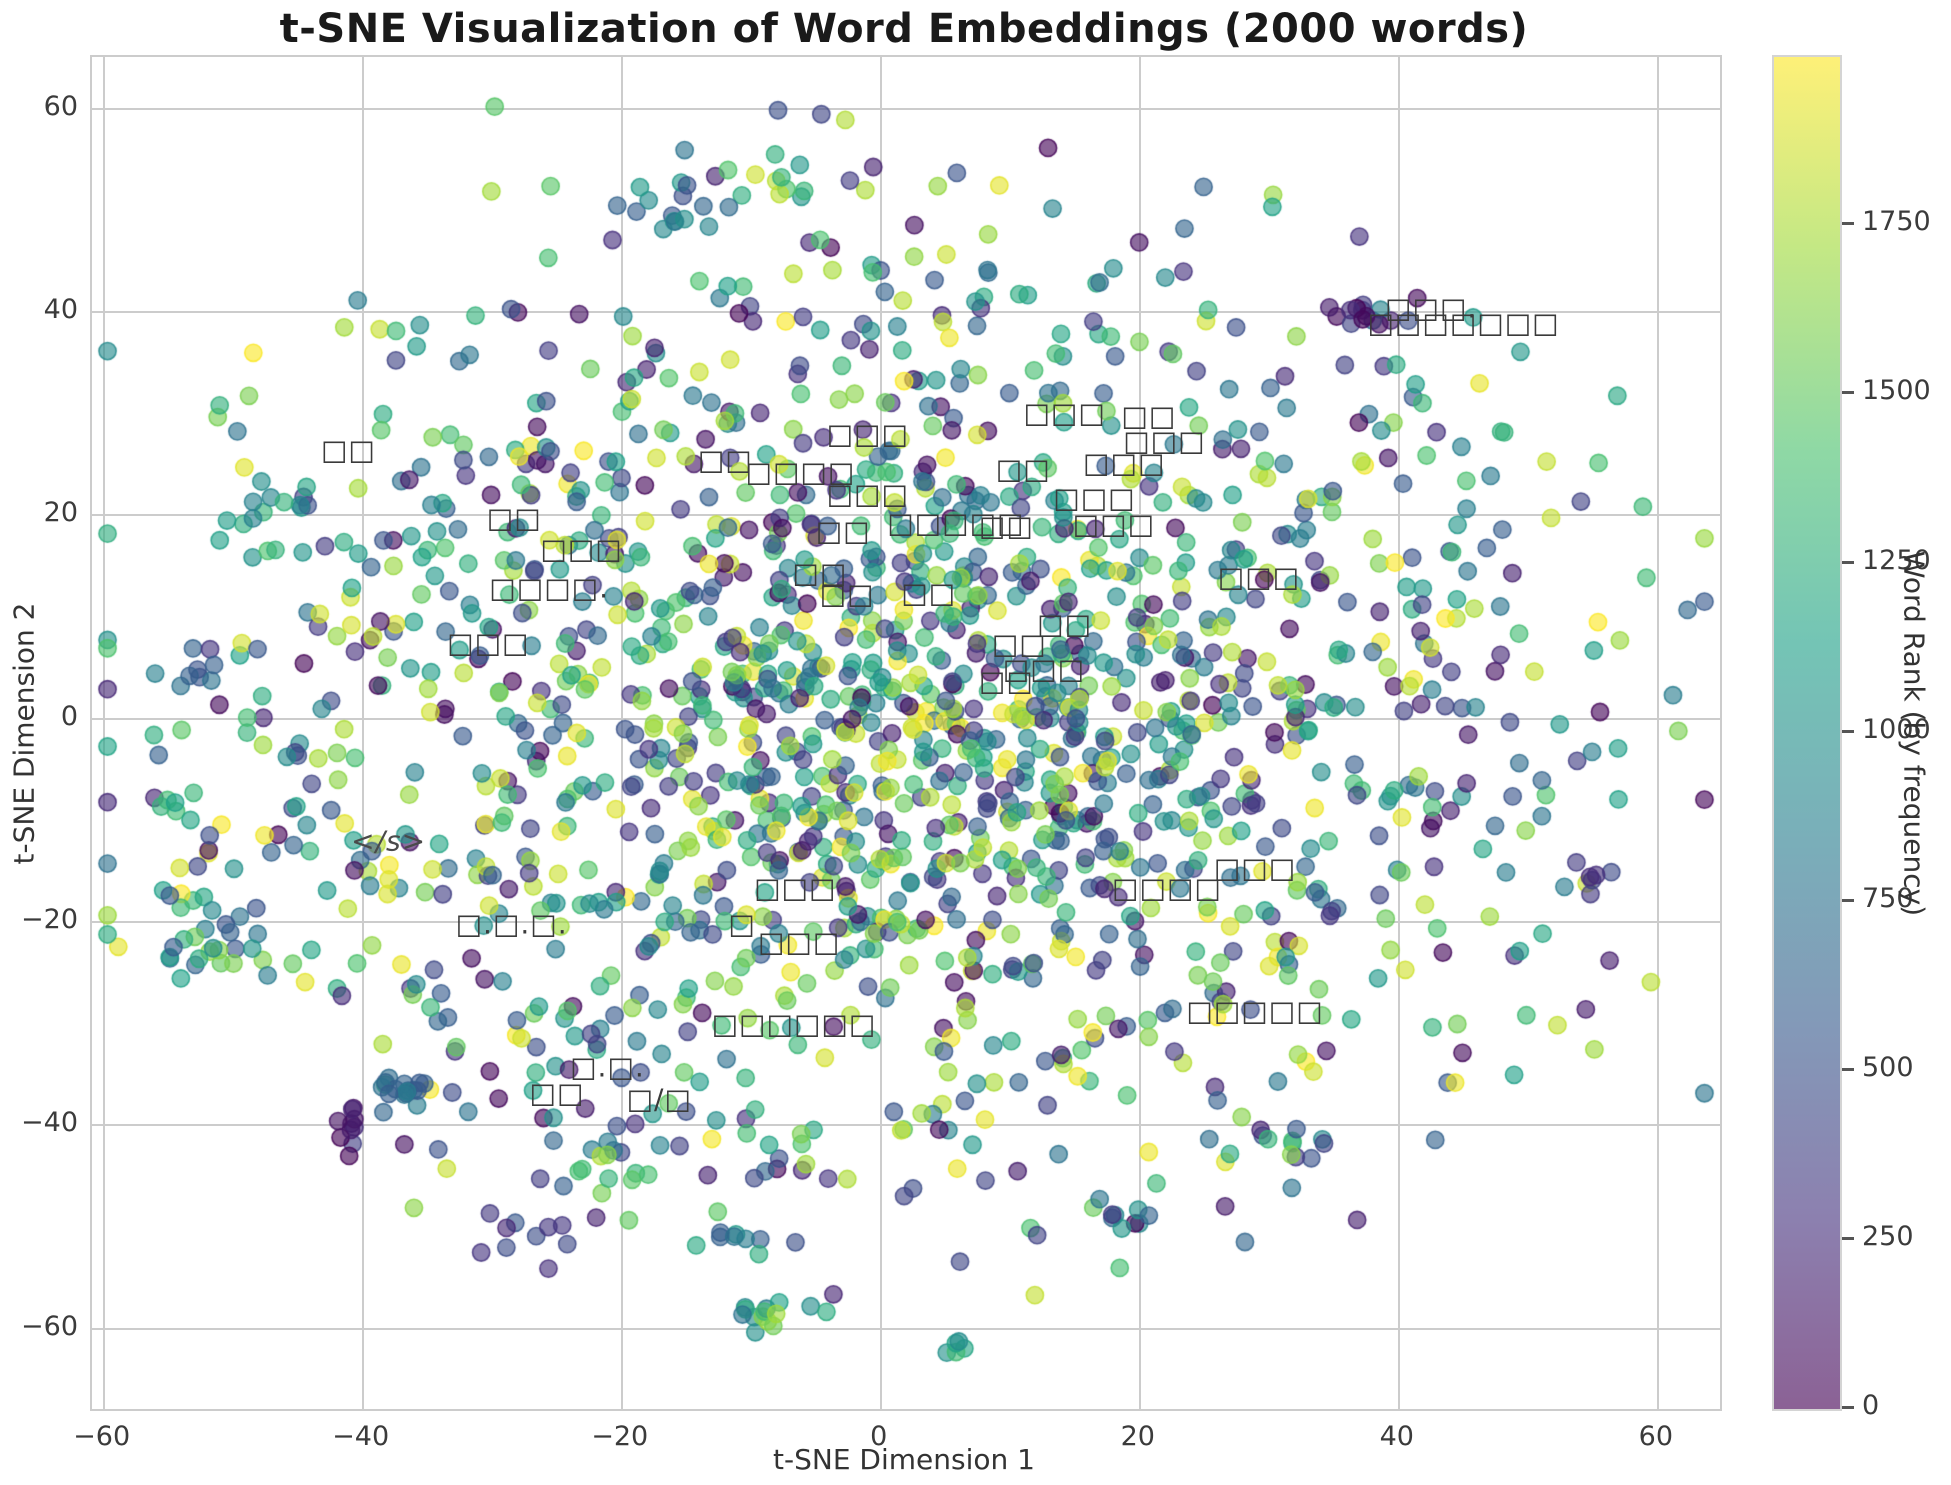 The width and height of the screenshot is (1951, 1485). I want to click on colorbar-tick-label: 250, so click(1888, 1236).